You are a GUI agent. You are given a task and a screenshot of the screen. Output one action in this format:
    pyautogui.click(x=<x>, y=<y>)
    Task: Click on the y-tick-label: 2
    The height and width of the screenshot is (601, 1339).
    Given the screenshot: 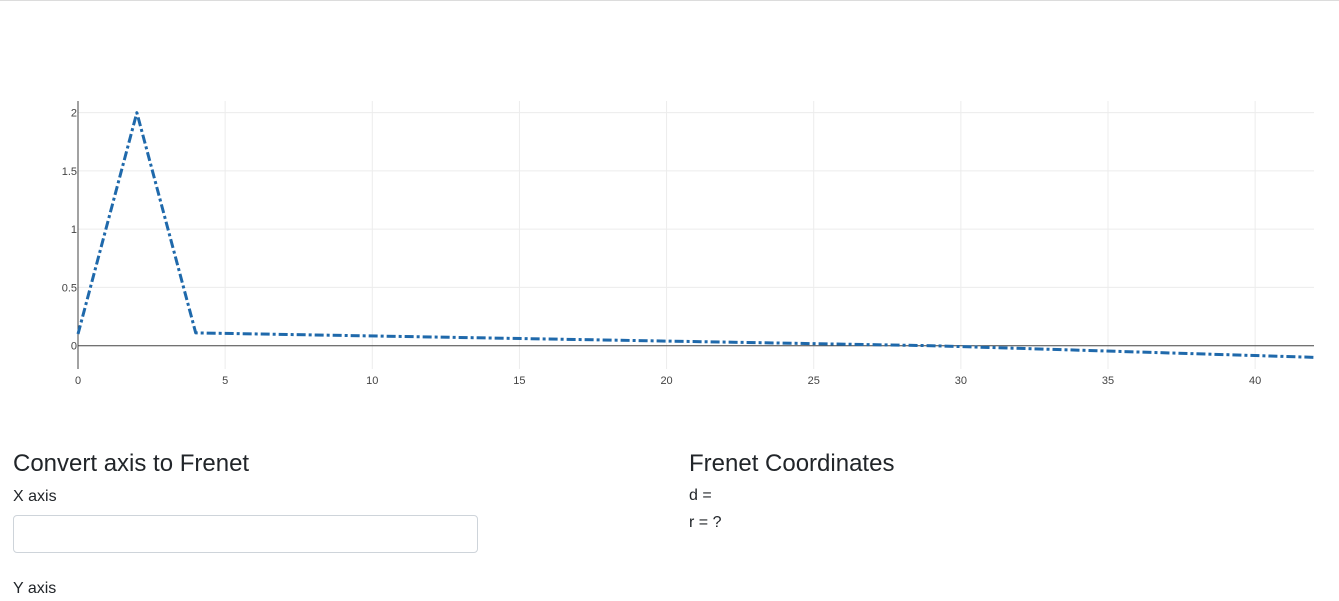 What is the action you would take?
    pyautogui.click(x=74, y=114)
    